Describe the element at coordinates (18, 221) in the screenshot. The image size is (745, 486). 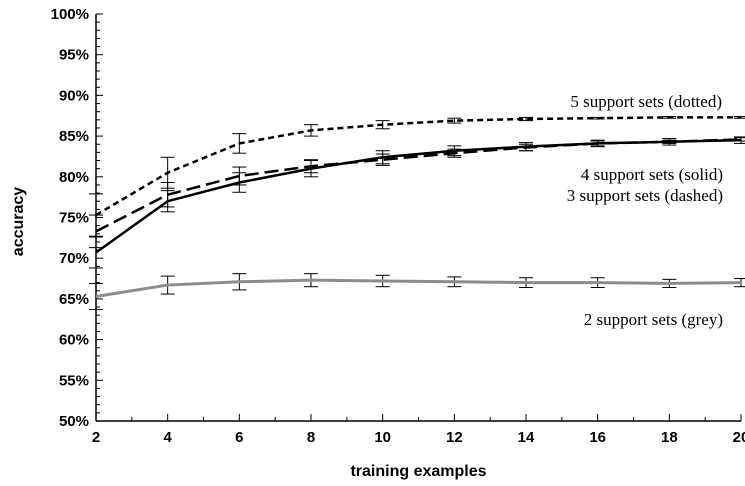
I see `y-axis-label: accuracy` at that location.